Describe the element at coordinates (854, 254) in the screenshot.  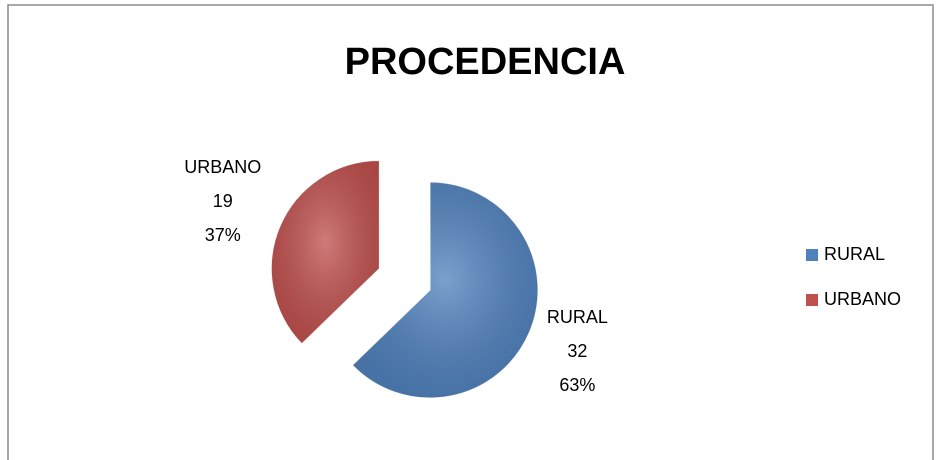
I see `legend-label: RURAL` at that location.